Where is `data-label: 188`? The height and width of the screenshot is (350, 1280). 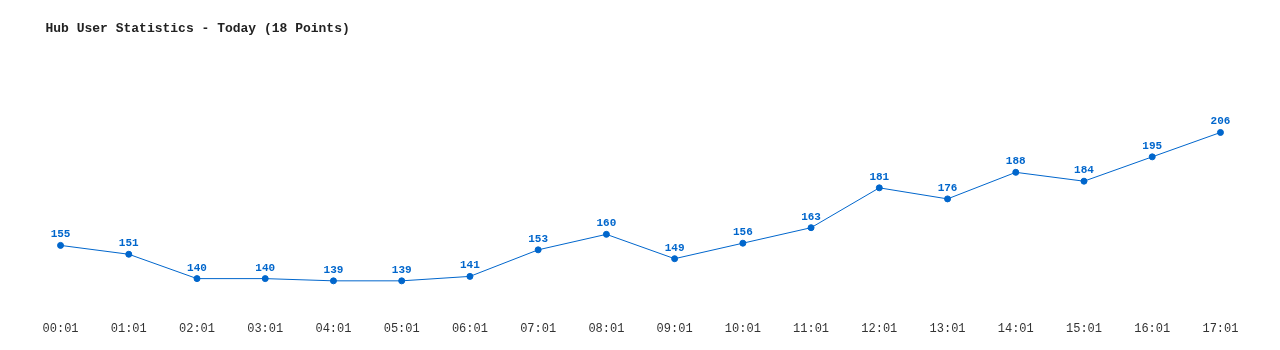 data-label: 188 is located at coordinates (1016, 161).